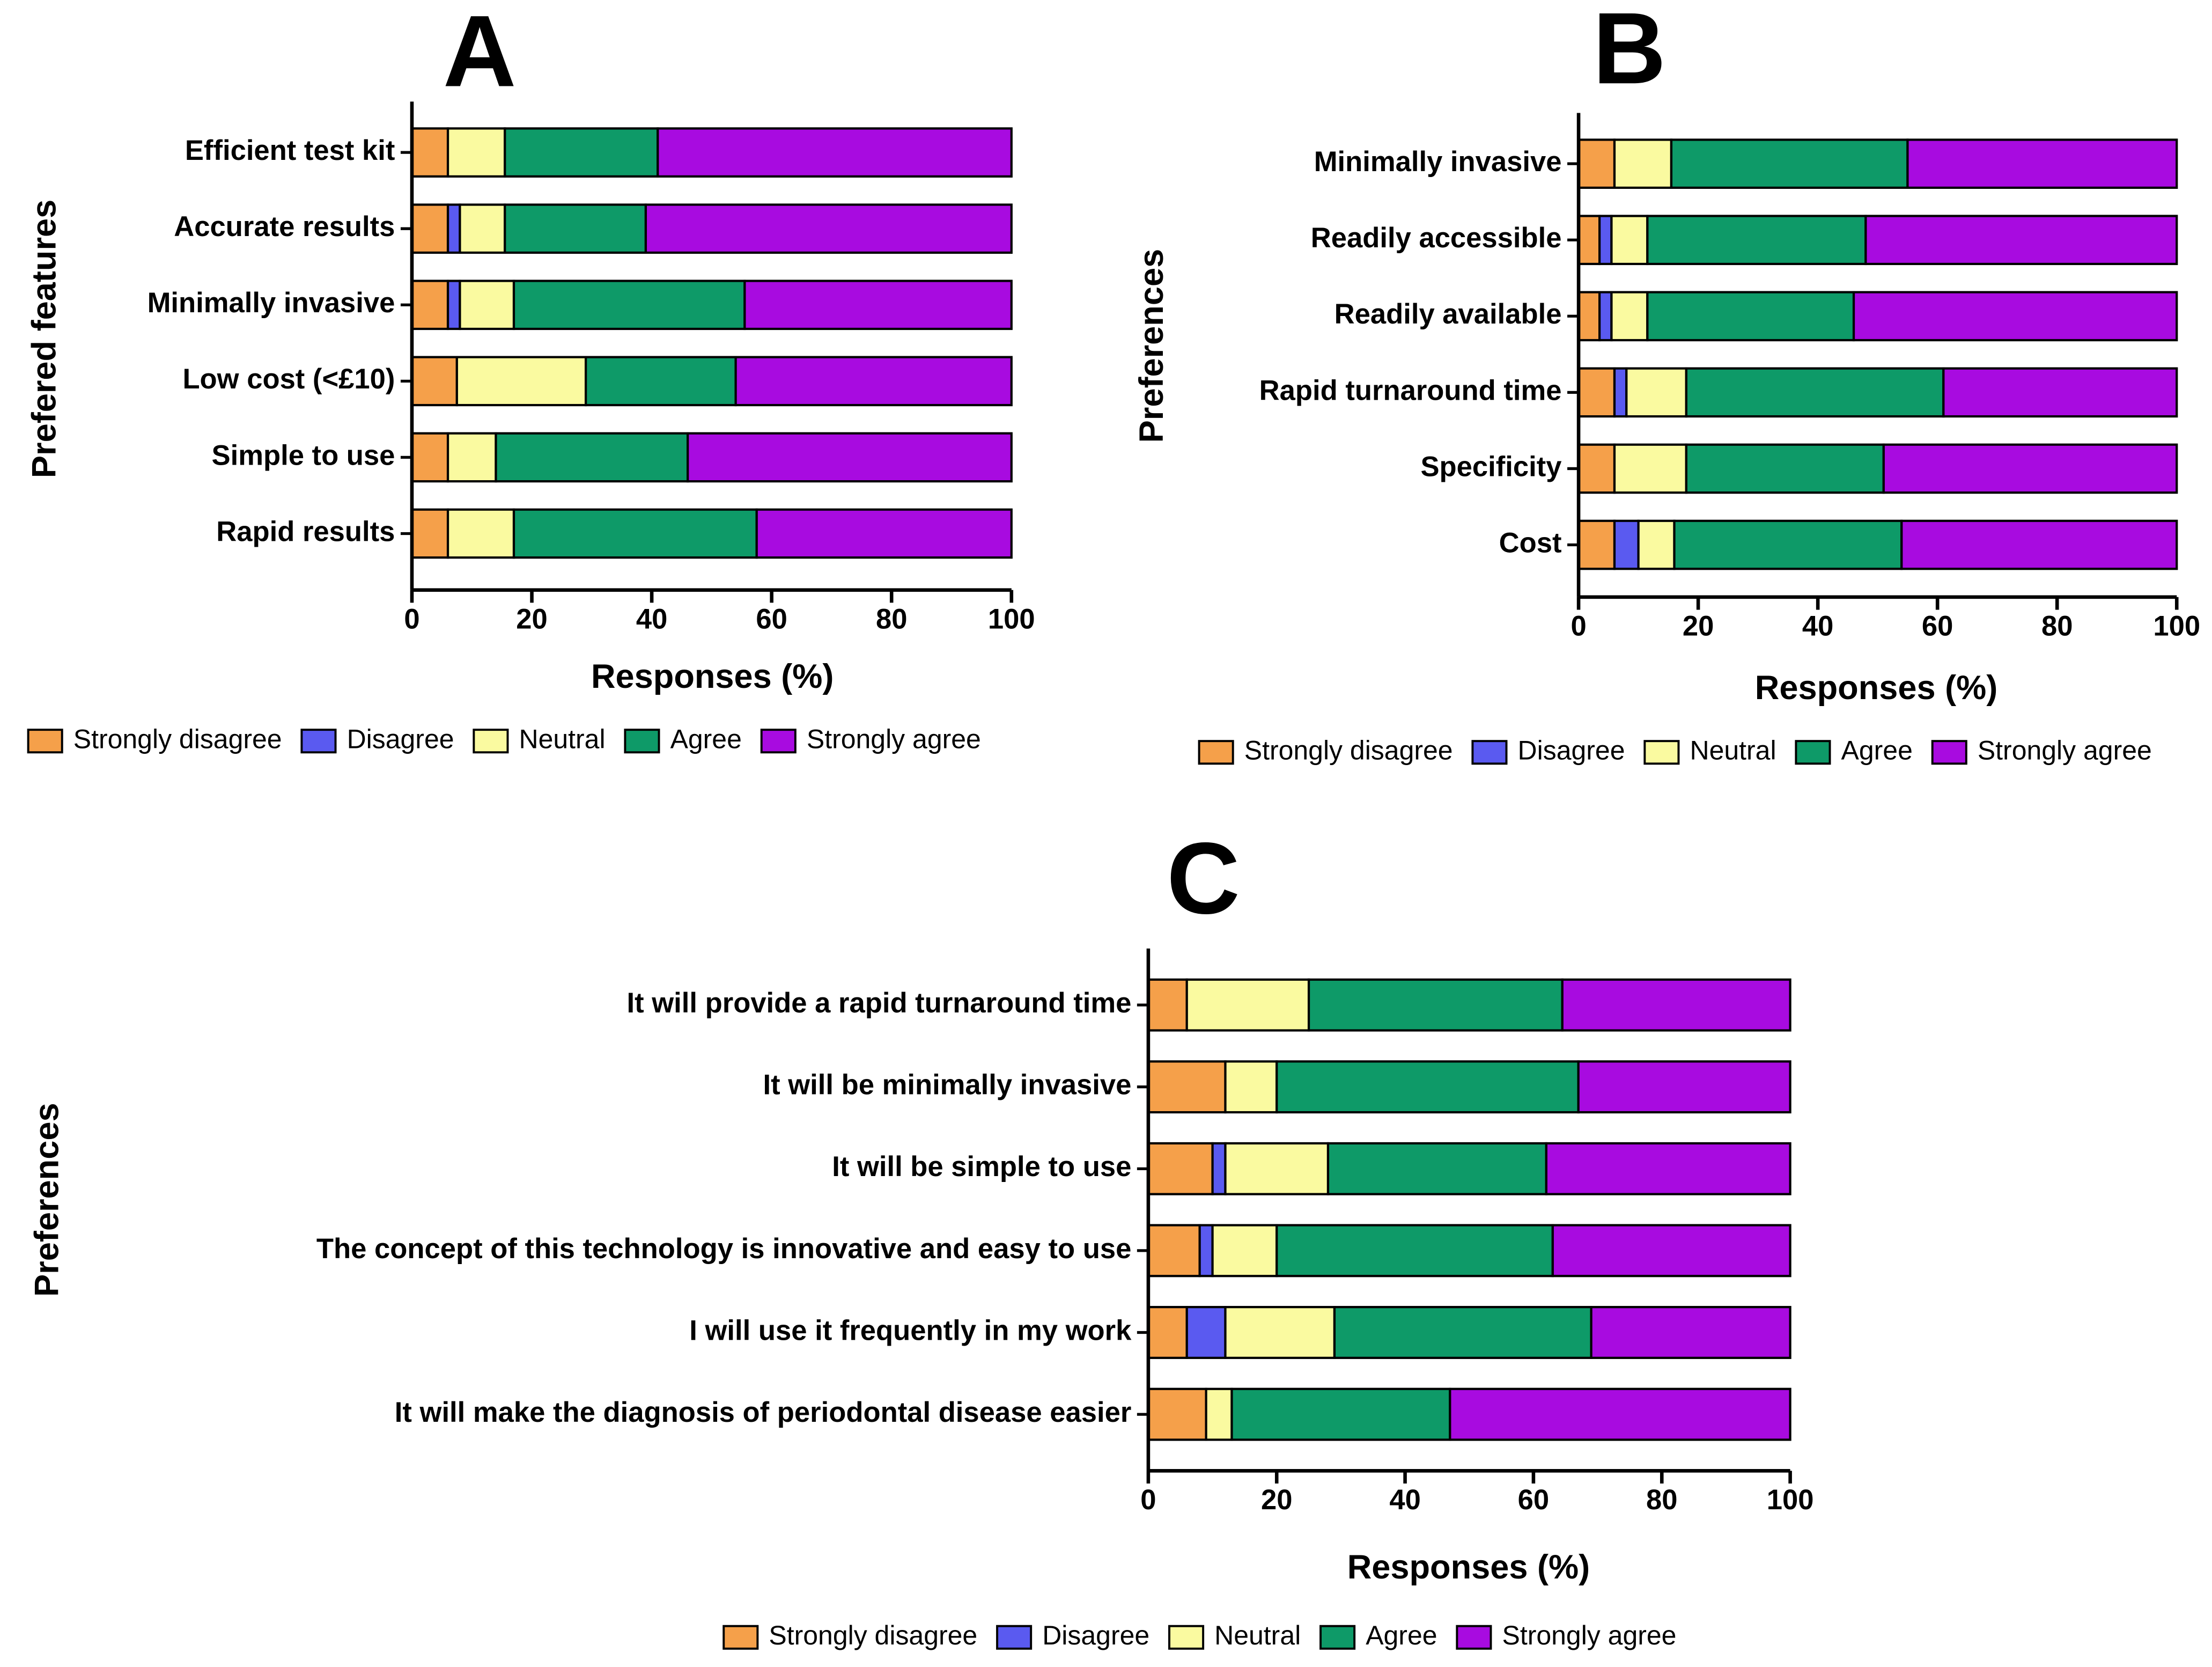  Describe the element at coordinates (1438, 162) in the screenshot. I see `category-label: Minimally invasive` at that location.